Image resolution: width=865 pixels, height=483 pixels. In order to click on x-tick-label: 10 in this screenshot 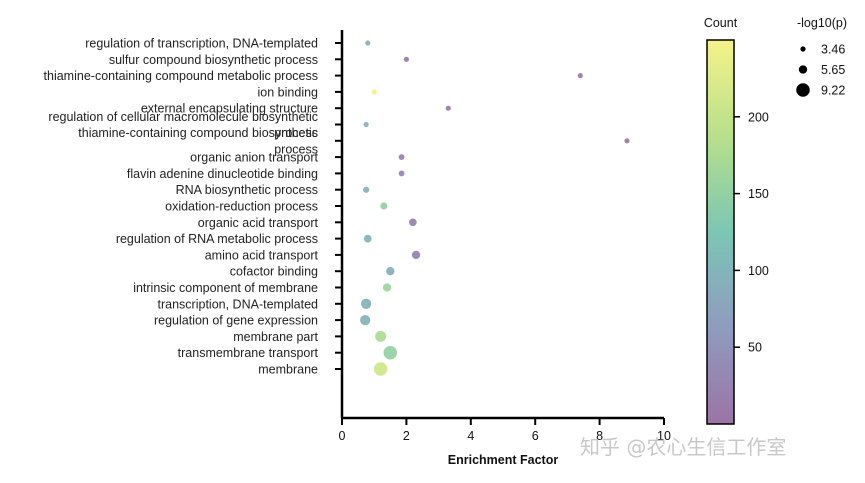, I will do `click(664, 436)`.